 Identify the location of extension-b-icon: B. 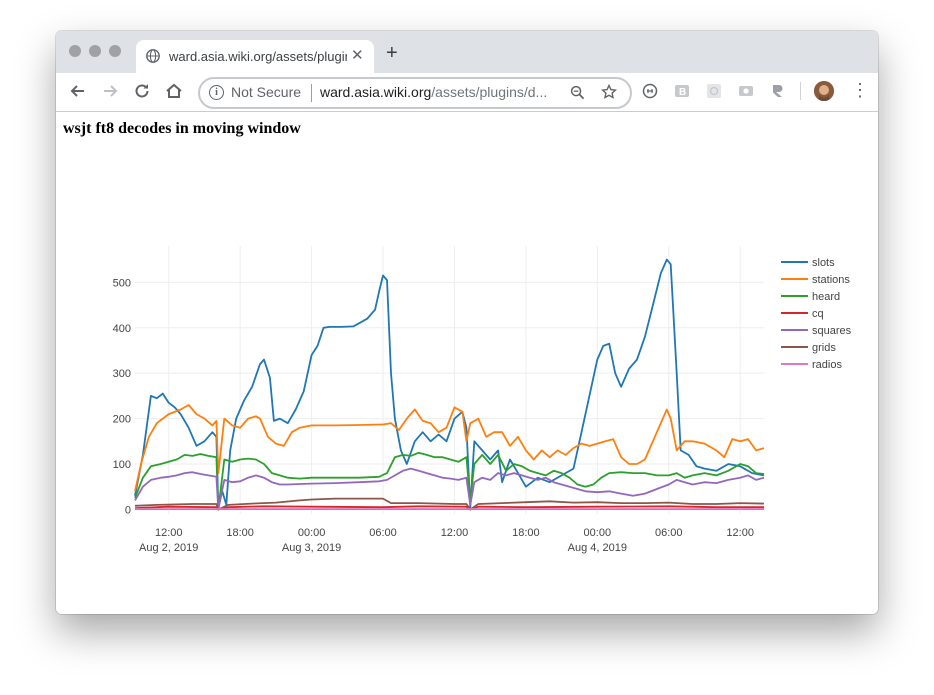
(682, 91).